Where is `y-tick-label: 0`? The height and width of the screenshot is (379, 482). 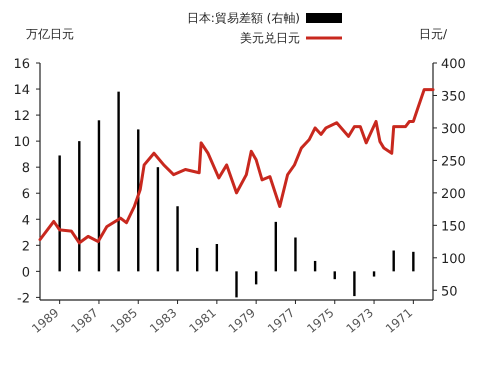 y-tick-label: 0 is located at coordinates (26, 272).